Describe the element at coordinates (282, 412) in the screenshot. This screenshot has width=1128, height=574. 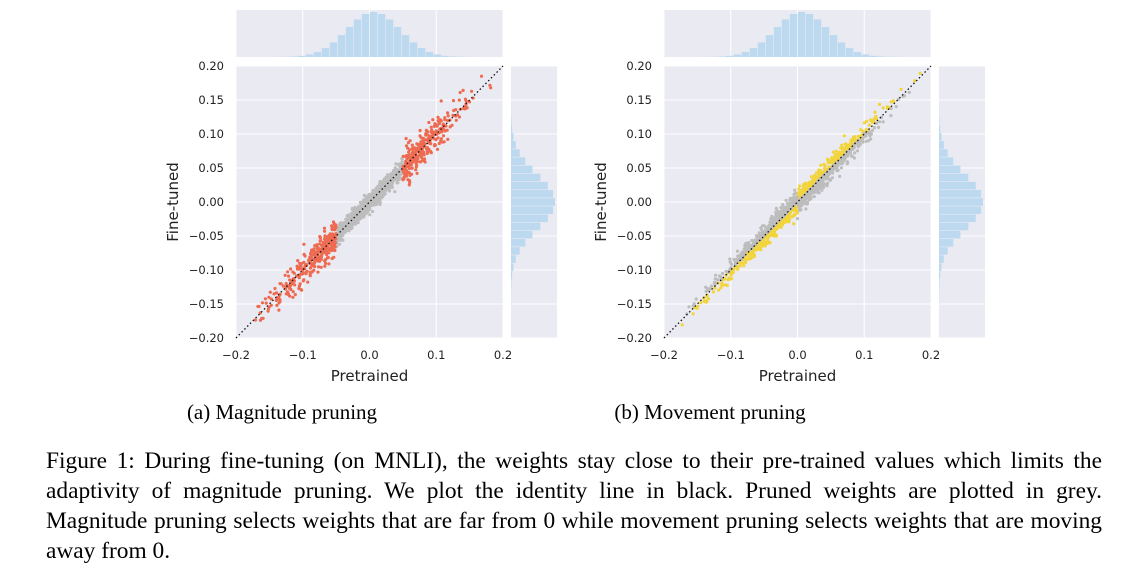
I see `subcaption-a: (a) Magnitude pruning` at that location.